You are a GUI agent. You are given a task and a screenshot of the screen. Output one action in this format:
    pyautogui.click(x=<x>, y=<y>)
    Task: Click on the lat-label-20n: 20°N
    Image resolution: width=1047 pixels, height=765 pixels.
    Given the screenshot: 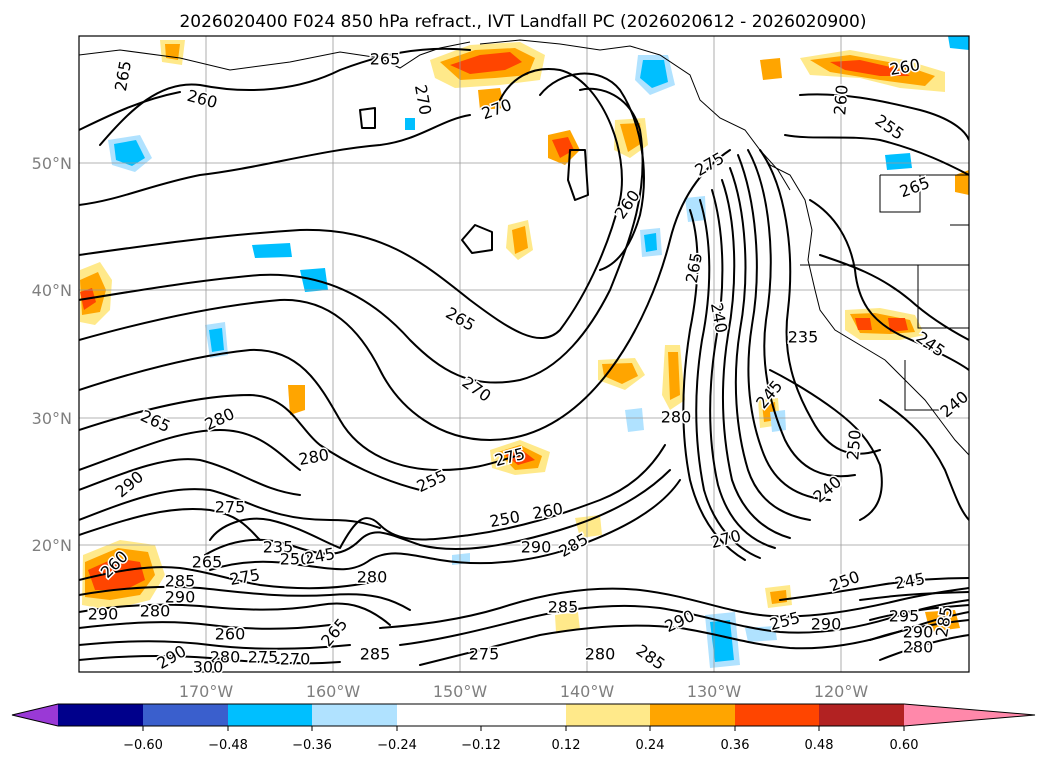 What is the action you would take?
    pyautogui.click(x=52, y=545)
    